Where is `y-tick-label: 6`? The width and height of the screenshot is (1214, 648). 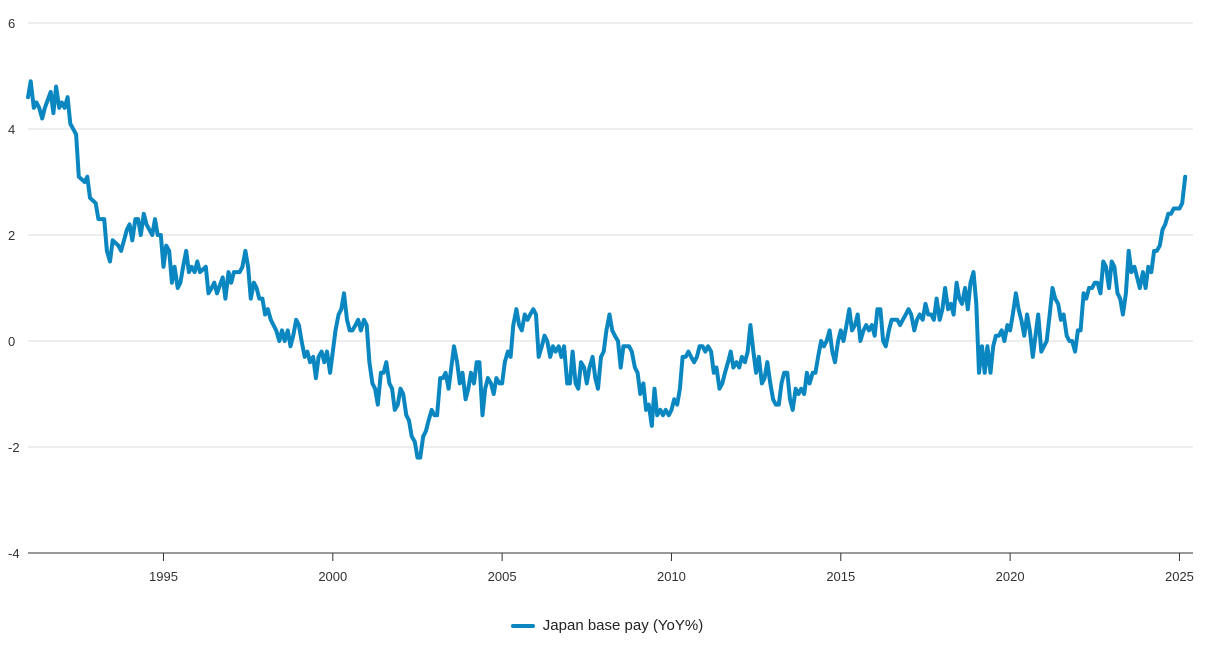
y-tick-label: 6 is located at coordinates (11, 23).